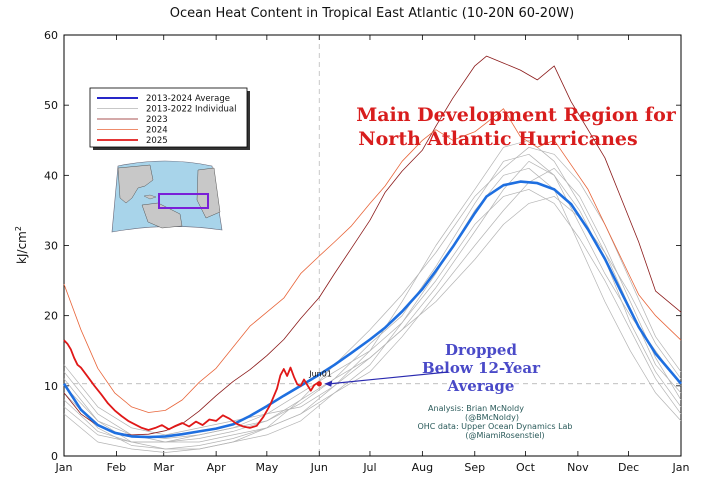  I want to click on x-tick-label: Feb, so click(116, 467).